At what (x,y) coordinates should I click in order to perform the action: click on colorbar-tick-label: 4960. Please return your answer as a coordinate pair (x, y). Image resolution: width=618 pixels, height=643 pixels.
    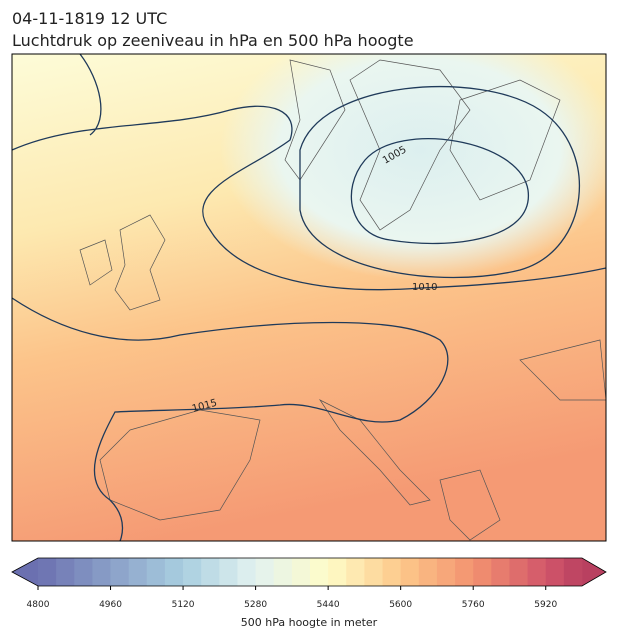
    Looking at the image, I should click on (110, 605).